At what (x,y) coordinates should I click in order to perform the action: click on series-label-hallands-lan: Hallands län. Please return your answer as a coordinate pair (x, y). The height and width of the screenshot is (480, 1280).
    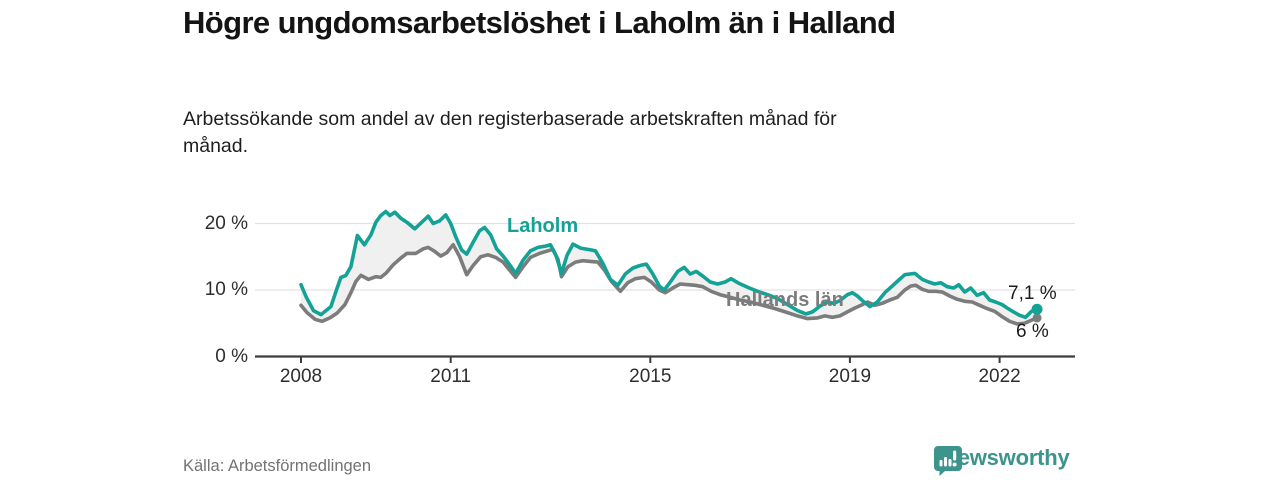
    Looking at the image, I should click on (785, 300).